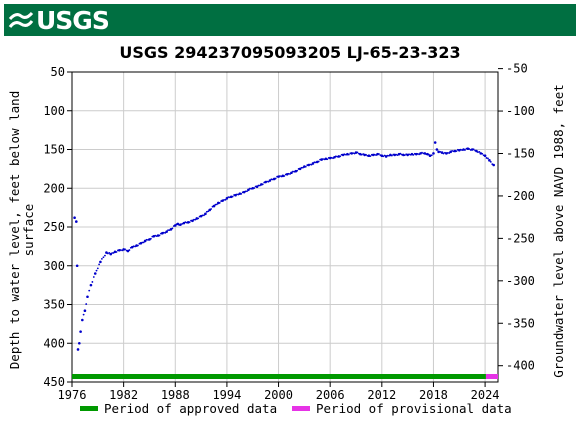 Image resolution: width=580 pixels, height=430 pixels. What do you see at coordinates (54, 266) in the screenshot?
I see `y-tick-label: 300` at bounding box center [54, 266].